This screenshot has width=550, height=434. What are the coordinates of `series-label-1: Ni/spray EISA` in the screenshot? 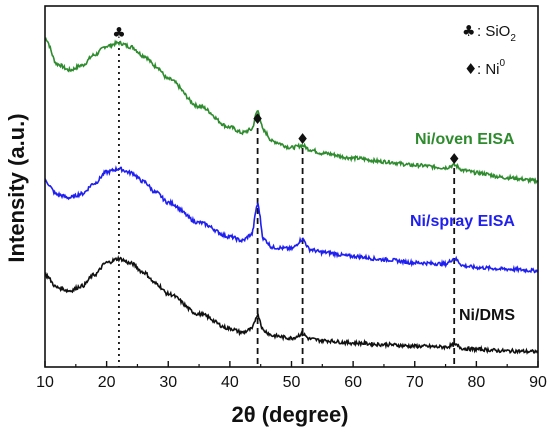 It's located at (462, 221).